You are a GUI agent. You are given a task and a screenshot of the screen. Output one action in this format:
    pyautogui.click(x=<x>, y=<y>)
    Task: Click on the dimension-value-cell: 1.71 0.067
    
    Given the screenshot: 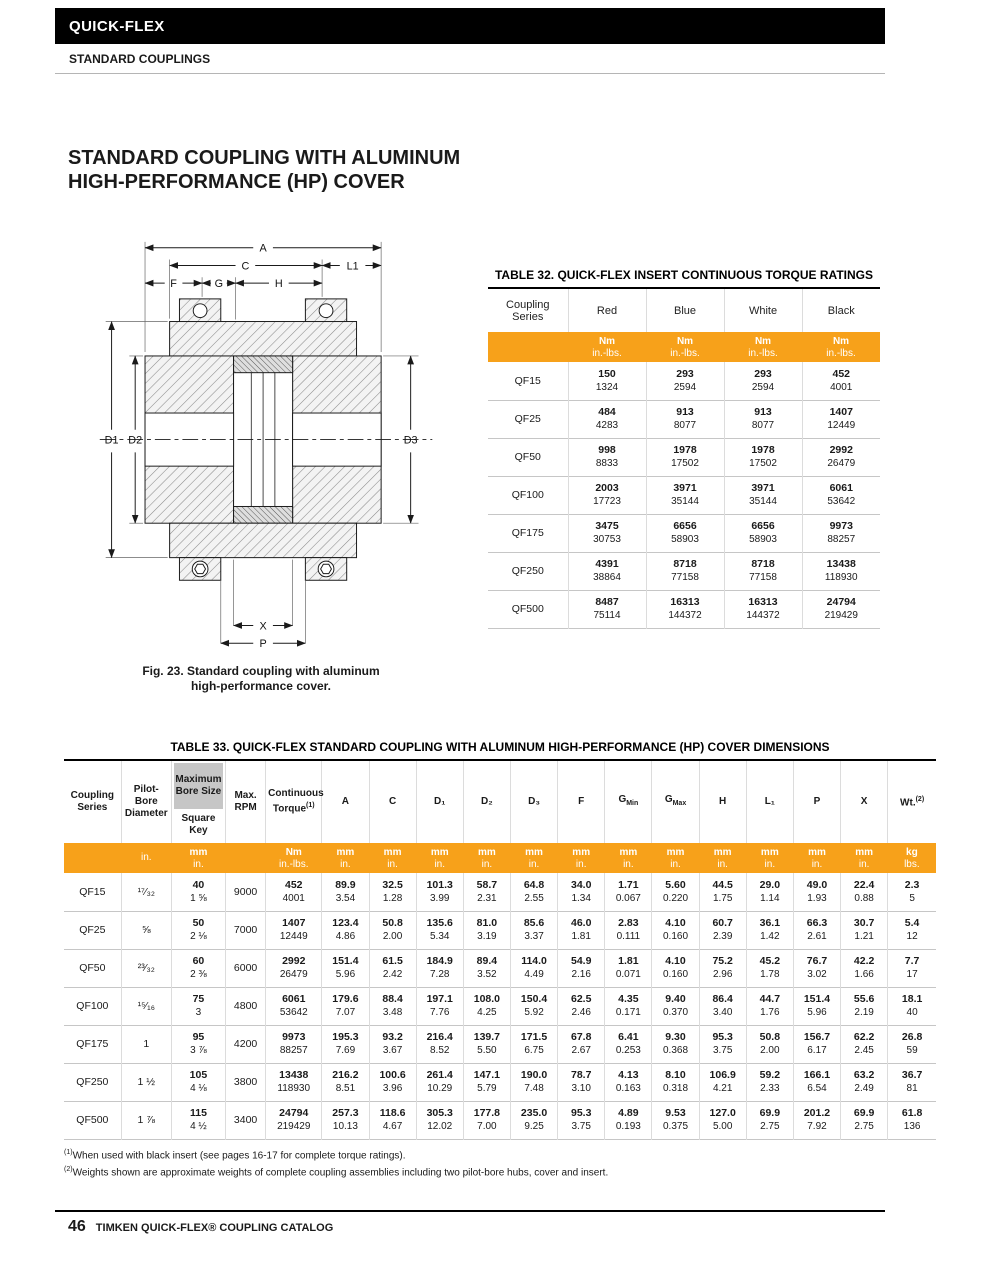 What is the action you would take?
    pyautogui.click(x=628, y=892)
    